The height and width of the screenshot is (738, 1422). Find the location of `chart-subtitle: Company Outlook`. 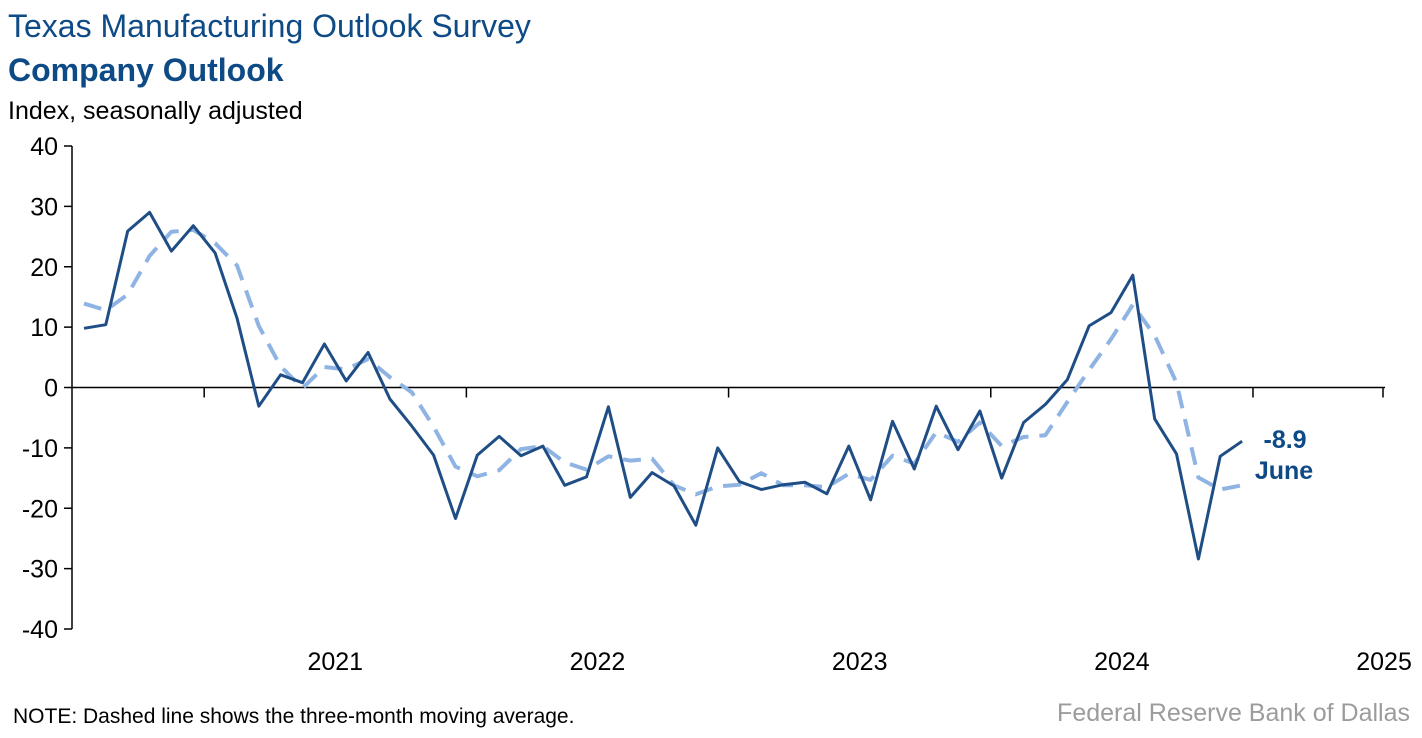

chart-subtitle: Company Outlook is located at coordinates (146, 70).